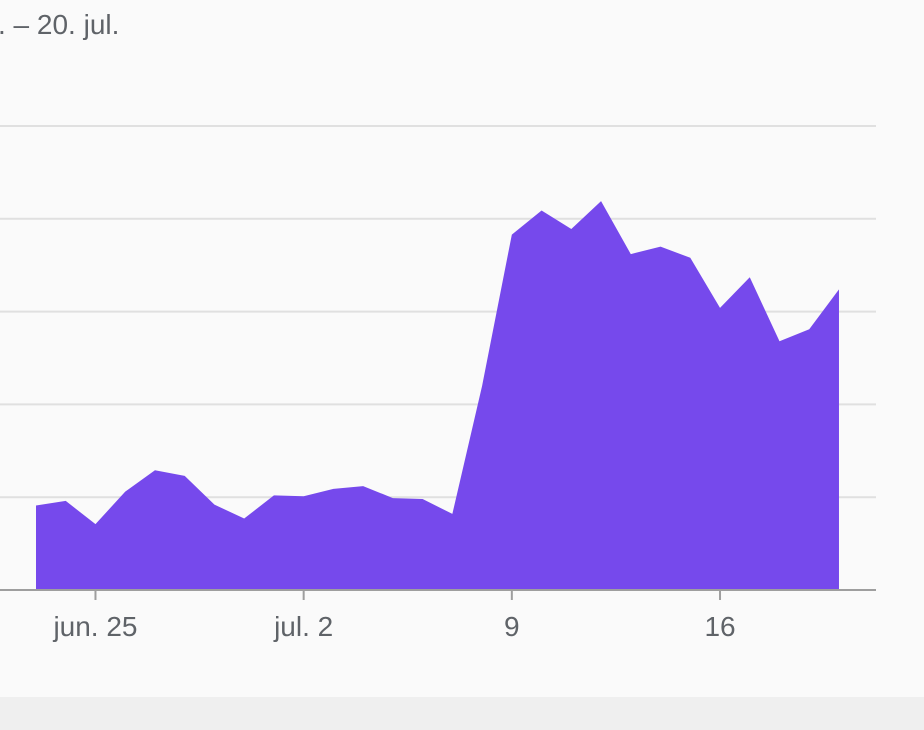 Image resolution: width=924 pixels, height=730 pixels. What do you see at coordinates (512, 626) in the screenshot?
I see `x-tick-label: 9` at bounding box center [512, 626].